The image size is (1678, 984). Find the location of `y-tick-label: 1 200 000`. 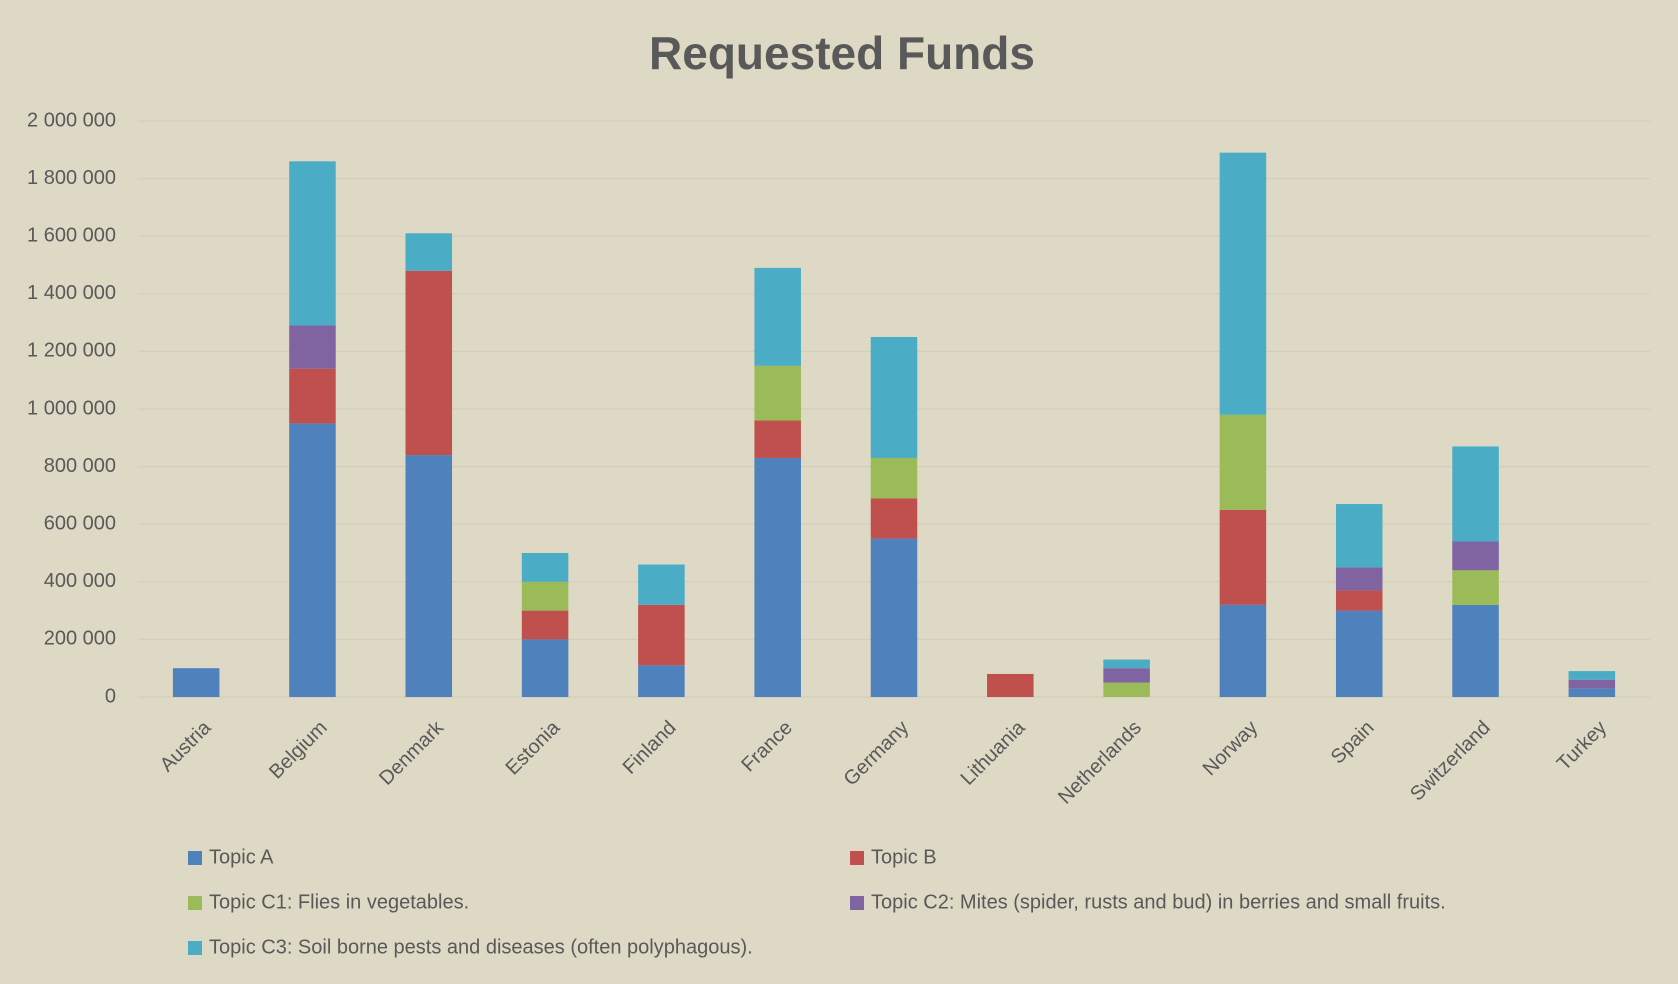

y-tick-label: 1 200 000 is located at coordinates (71, 351).